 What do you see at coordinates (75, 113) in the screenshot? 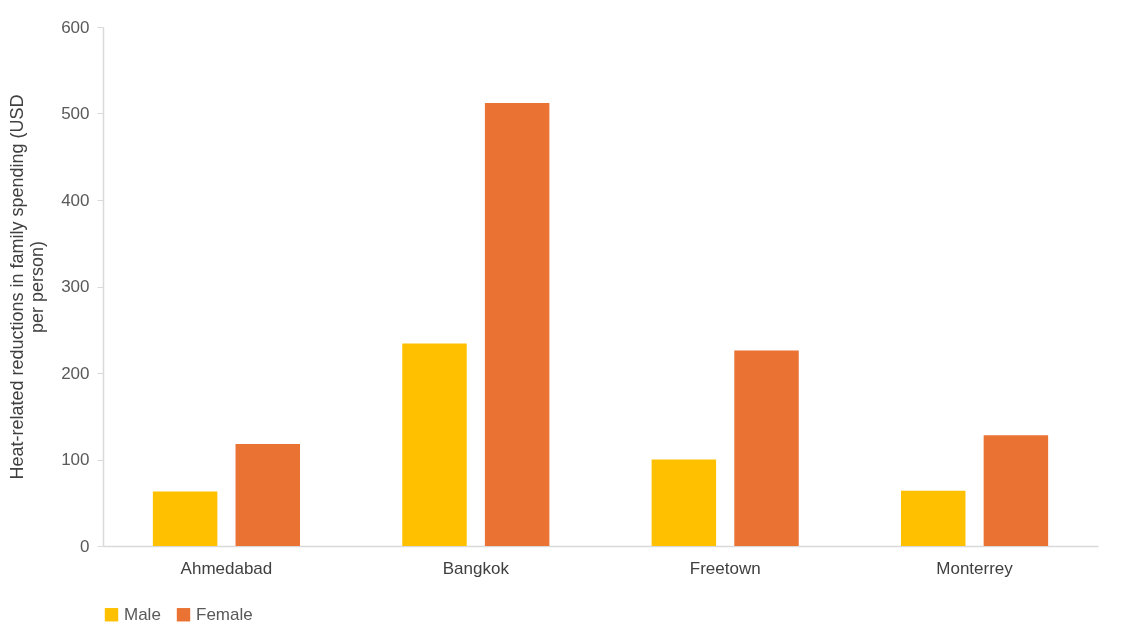
I see `y-tick-label: 500` at bounding box center [75, 113].